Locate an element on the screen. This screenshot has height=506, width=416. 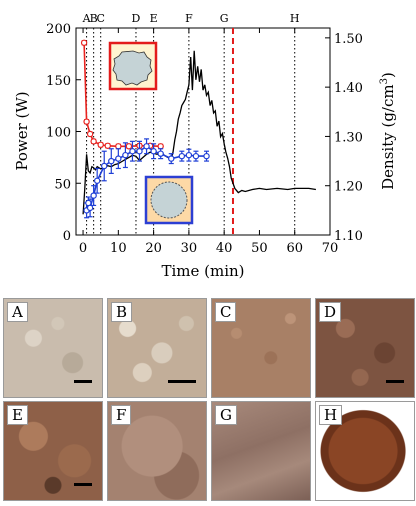
sample-photo-c: C is located at coordinates (261, 348).